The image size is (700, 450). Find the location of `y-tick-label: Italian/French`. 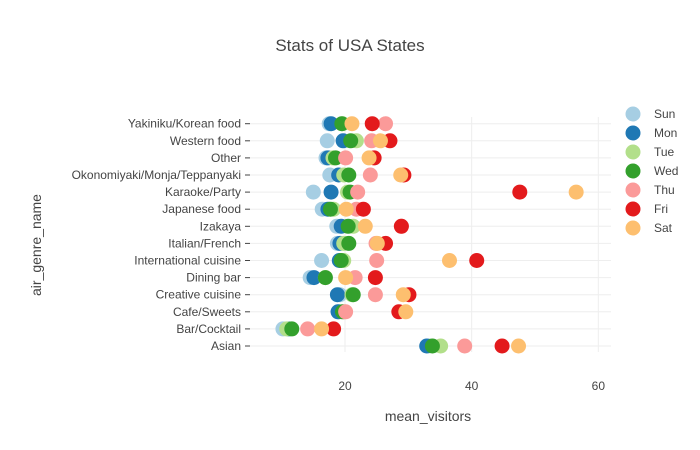

y-tick-label: Italian/French is located at coordinates (204, 243).